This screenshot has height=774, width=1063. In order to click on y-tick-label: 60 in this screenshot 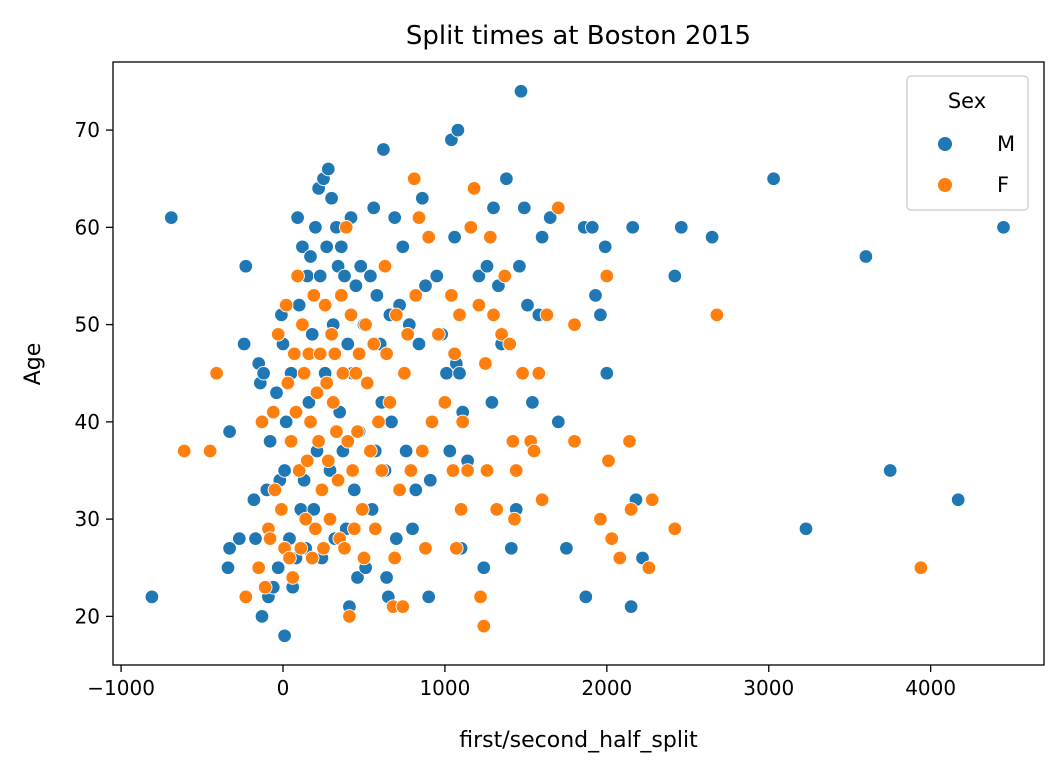, I will do `click(87, 227)`.